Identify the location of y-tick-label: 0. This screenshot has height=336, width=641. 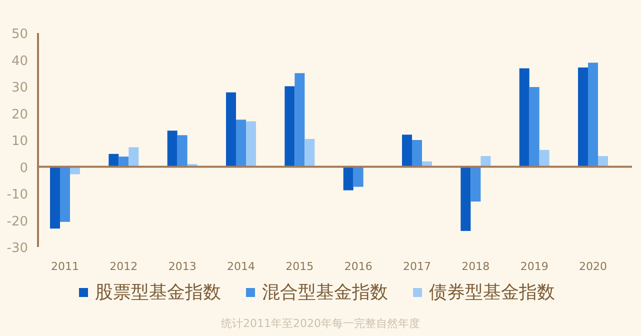
(24, 168).